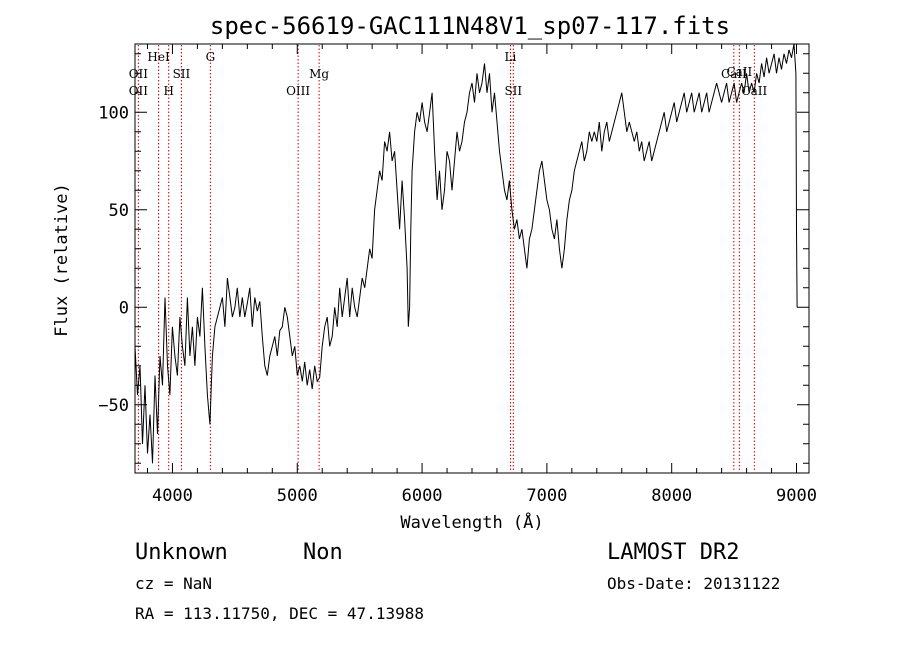 The image size is (900, 649). What do you see at coordinates (298, 91) in the screenshot?
I see `spectral-line-label: OIII` at bounding box center [298, 91].